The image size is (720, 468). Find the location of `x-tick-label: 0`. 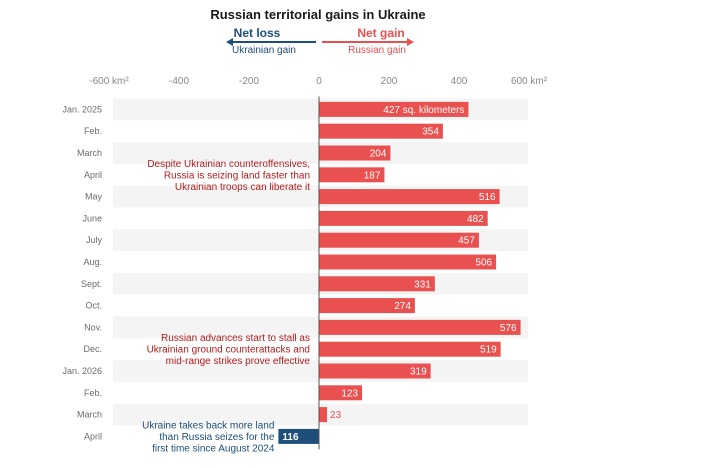

x-tick-label: 0 is located at coordinates (319, 81).